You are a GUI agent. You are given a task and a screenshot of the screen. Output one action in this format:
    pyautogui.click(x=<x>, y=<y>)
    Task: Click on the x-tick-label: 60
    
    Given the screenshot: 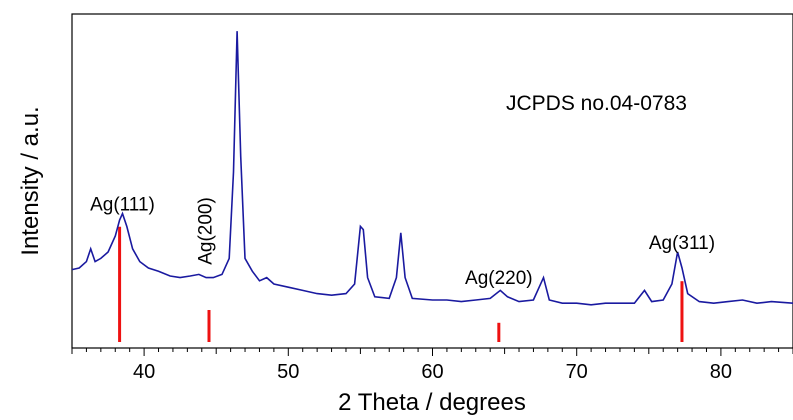 What is the action you would take?
    pyautogui.click(x=432, y=372)
    